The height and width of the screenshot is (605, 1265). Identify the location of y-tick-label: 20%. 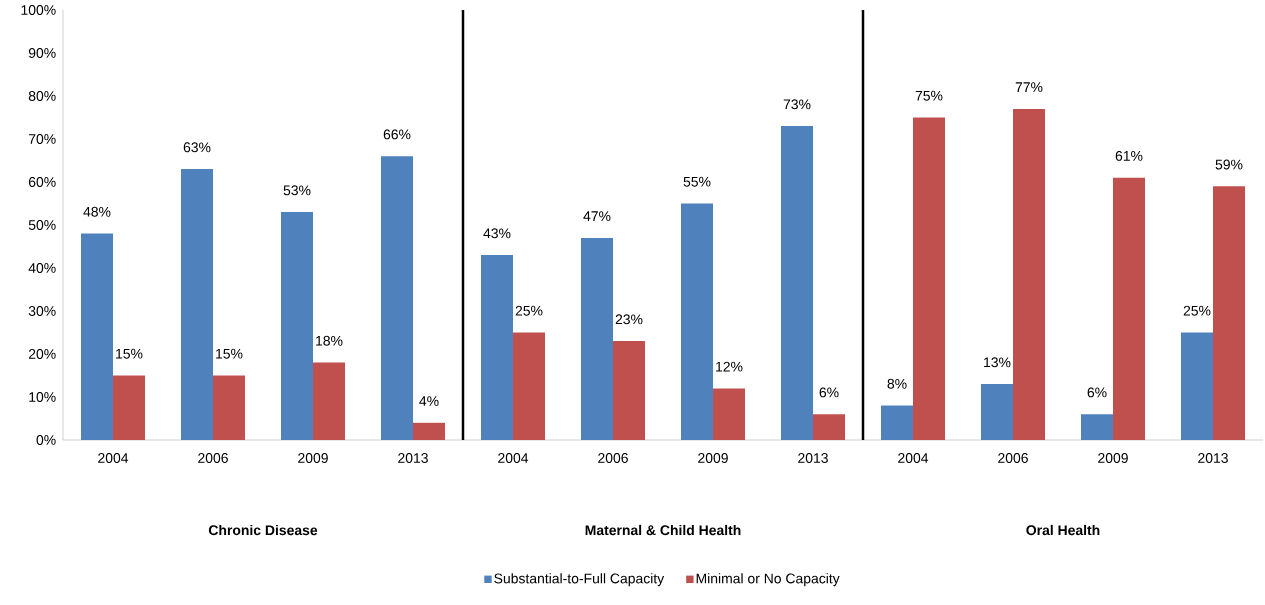
(42, 354).